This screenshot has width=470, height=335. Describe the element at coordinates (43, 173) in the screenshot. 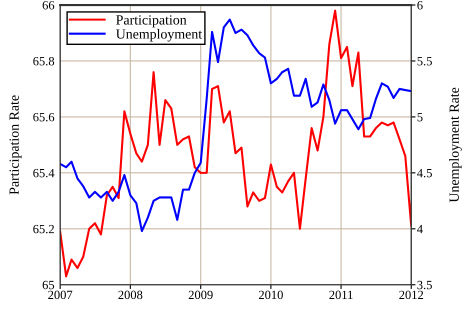

I see `y-tick-label: 65.4` at that location.